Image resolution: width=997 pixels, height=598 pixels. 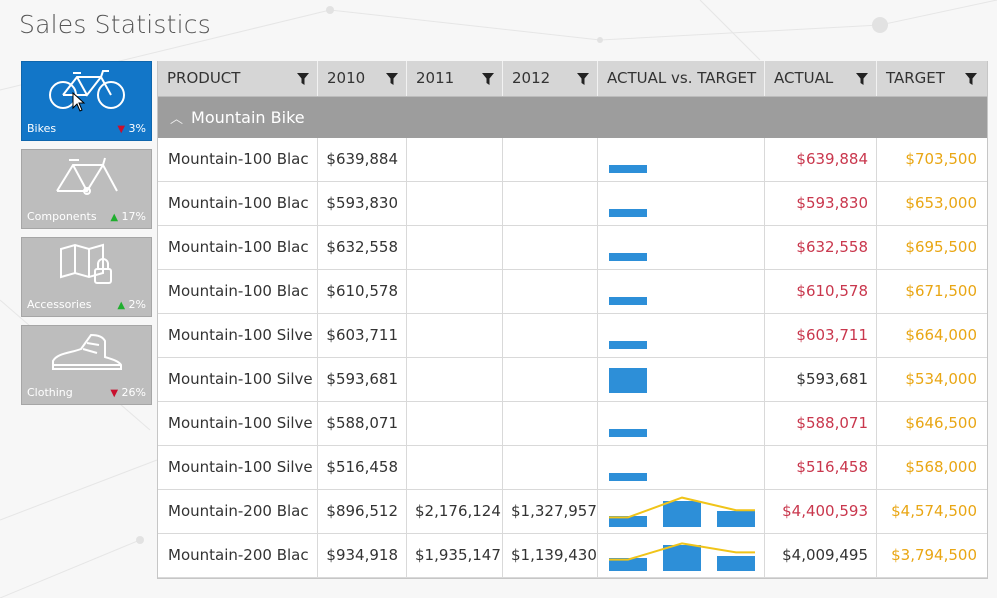 I want to click on column-header-2011: 2011, so click(x=455, y=78).